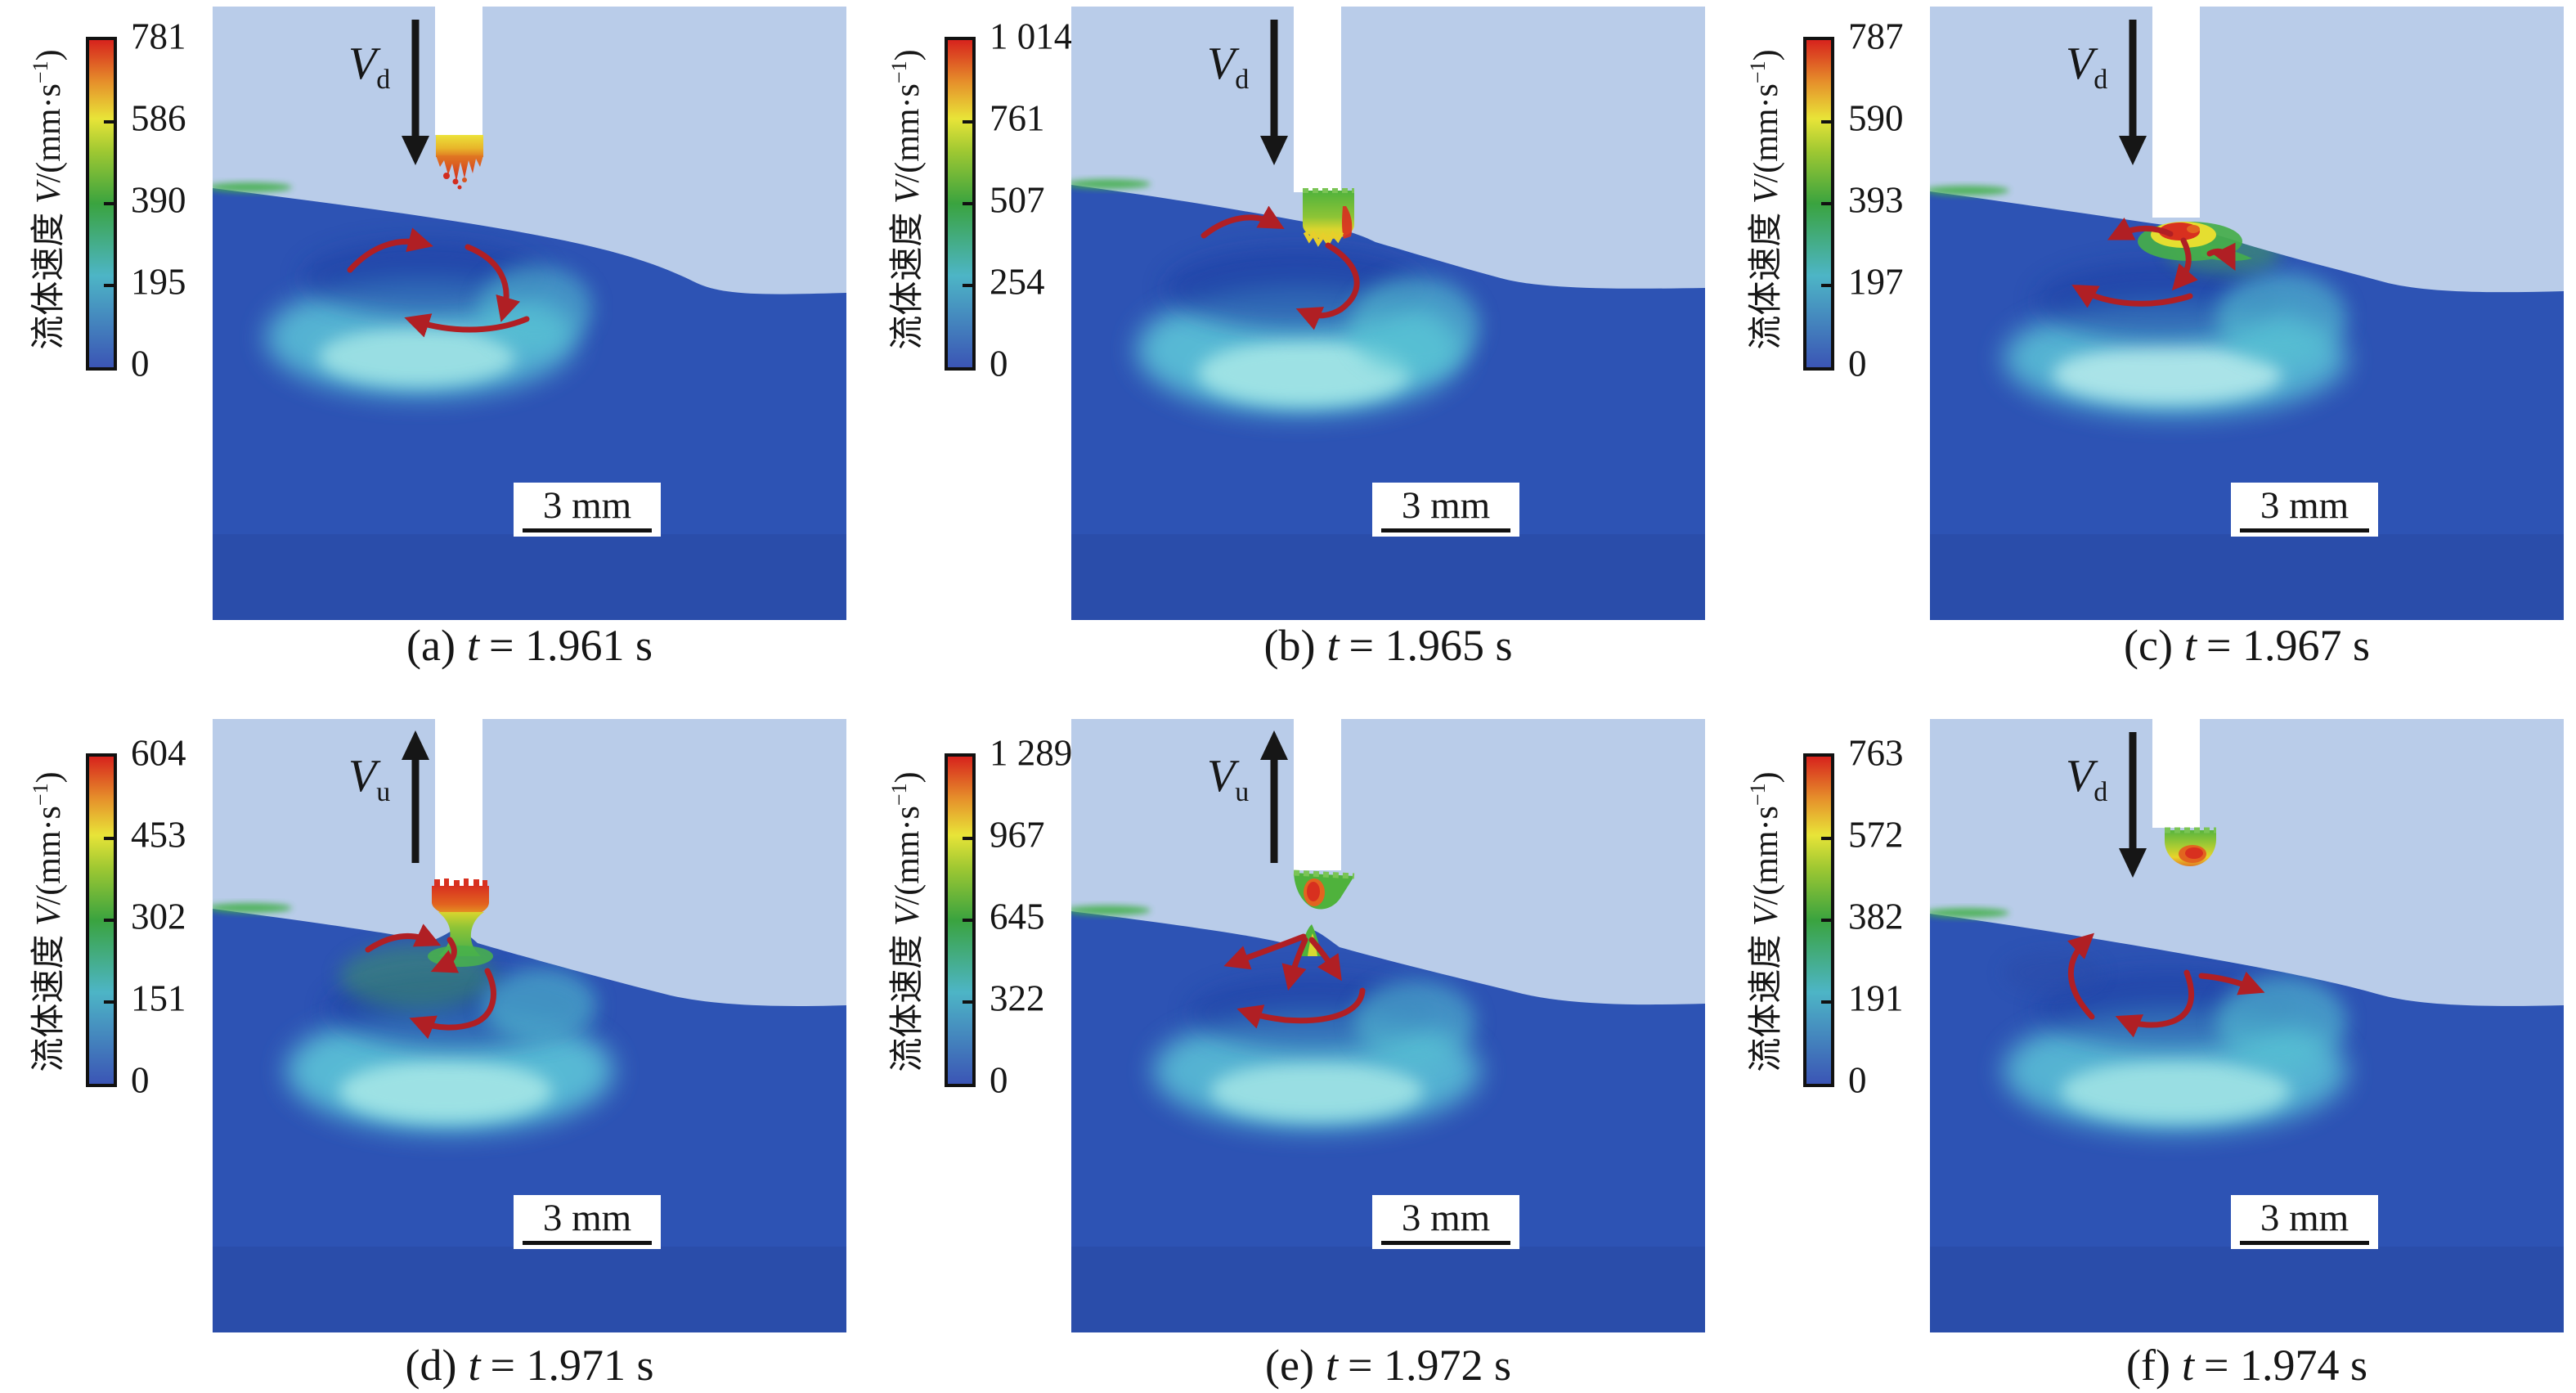 The height and width of the screenshot is (1393, 2576). Describe the element at coordinates (1431, 645) in the screenshot. I see `panel-caption-time-value: = 1.965 s` at that location.